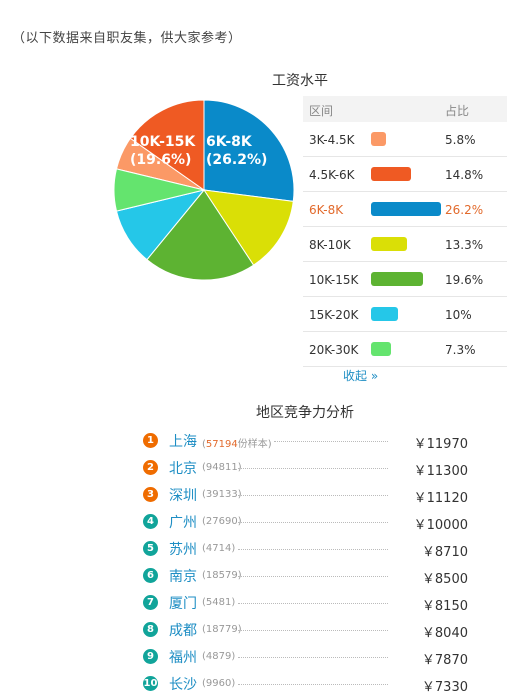 This screenshot has width=532, height=698. Describe the element at coordinates (405, 349) in the screenshot. I see `salary-row: 20K-30K 7.3%` at that location.